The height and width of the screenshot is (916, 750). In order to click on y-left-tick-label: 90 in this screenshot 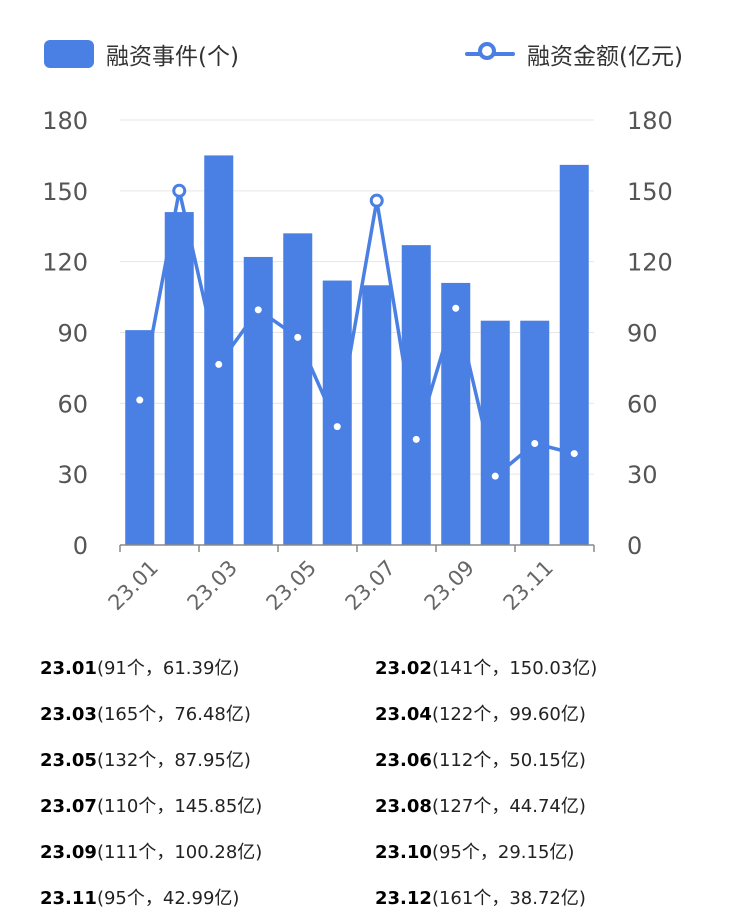, I will do `click(72, 334)`.